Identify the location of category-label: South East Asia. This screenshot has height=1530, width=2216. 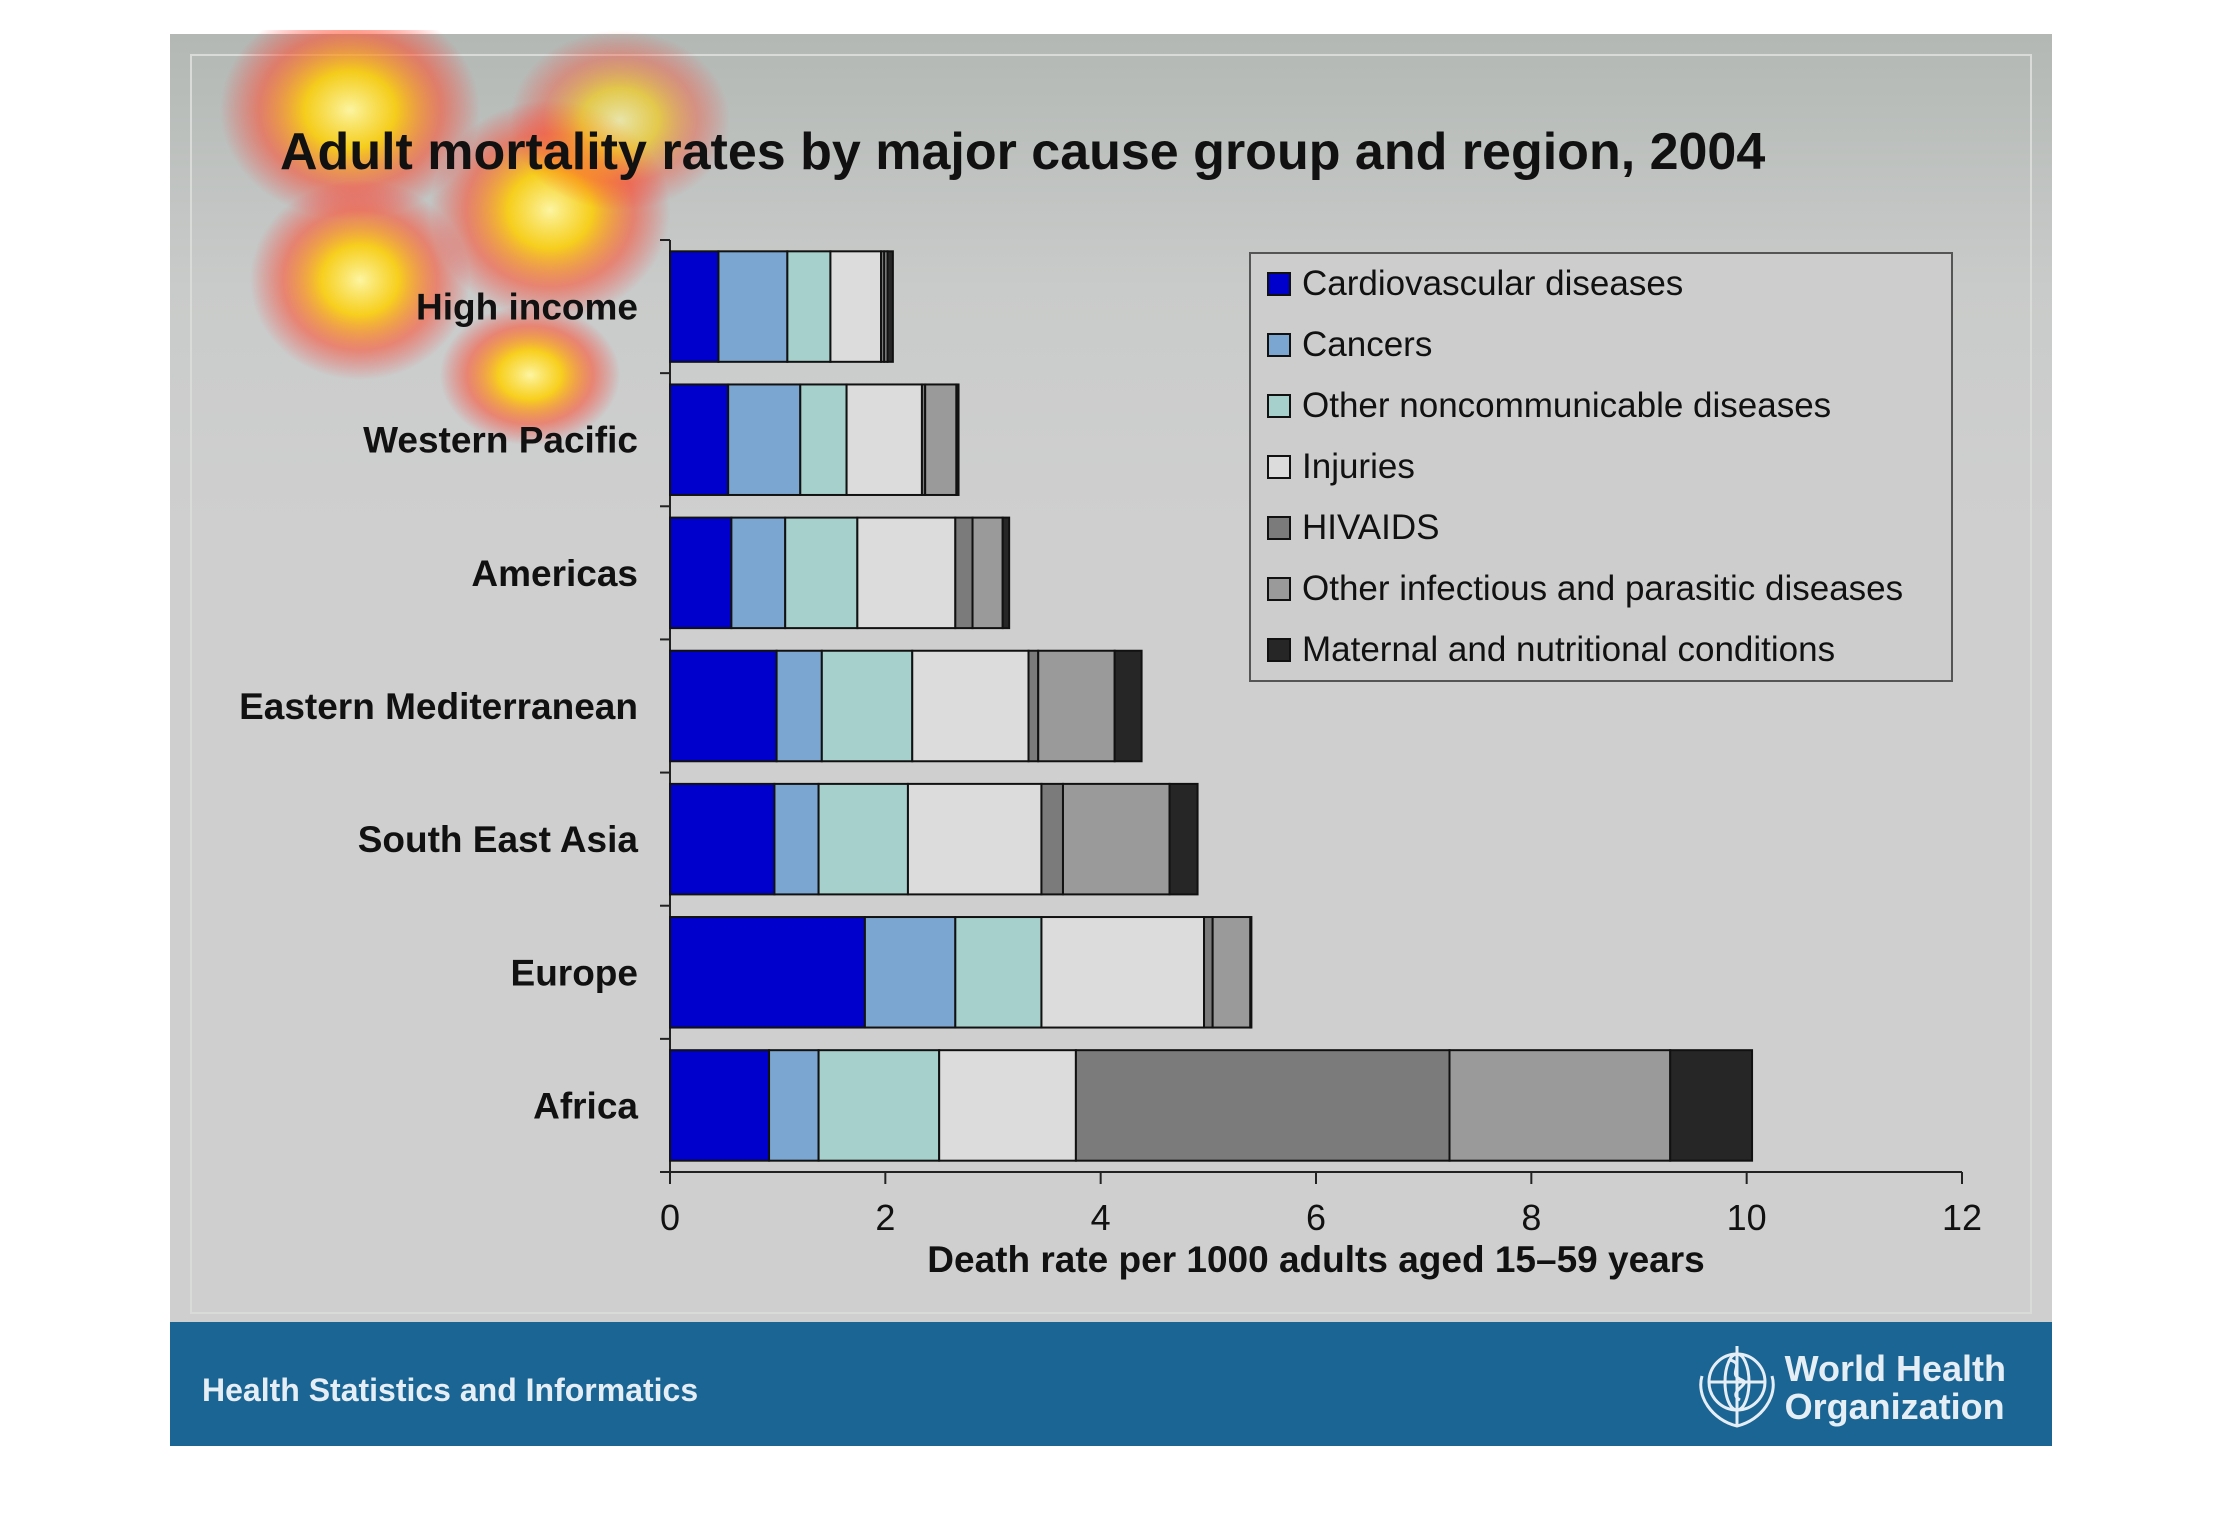
(498, 839).